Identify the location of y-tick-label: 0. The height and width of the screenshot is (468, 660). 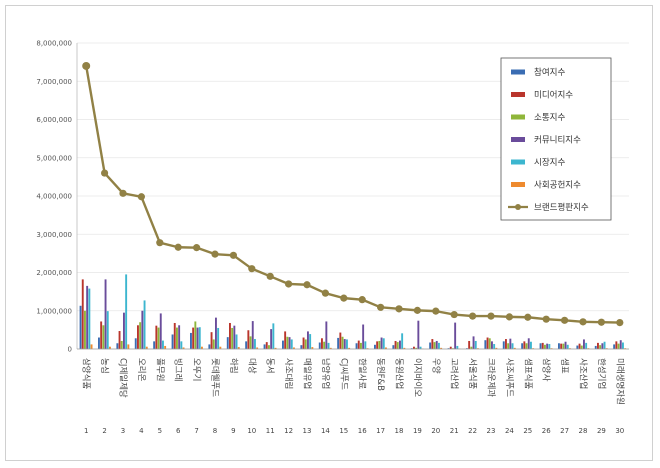
(70, 350).